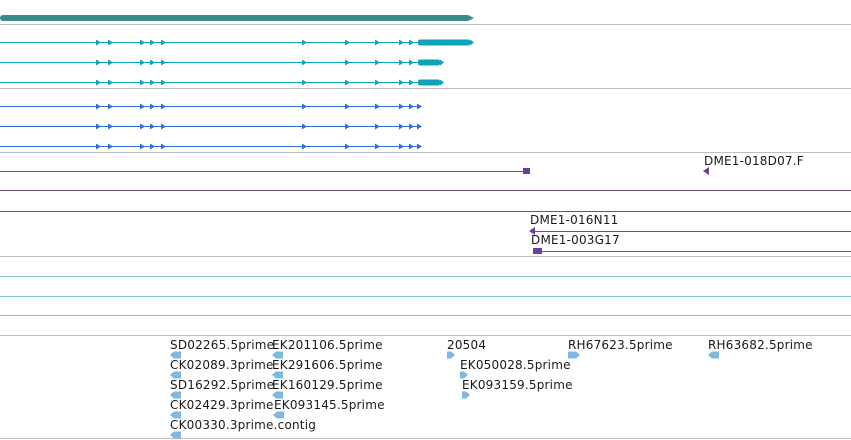 Image resolution: width=851 pixels, height=440 pixels. What do you see at coordinates (327, 385) in the screenshot?
I see `est-label: EK160129.5prime` at bounding box center [327, 385].